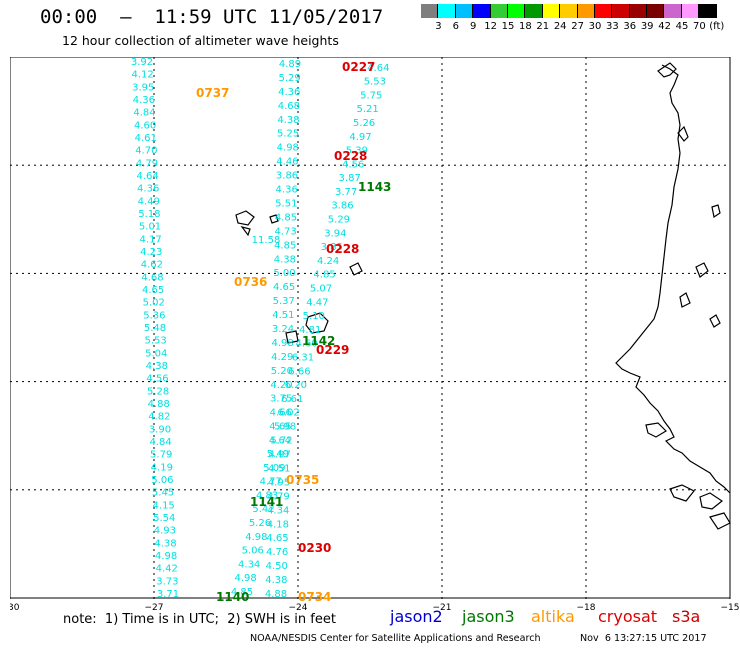  Describe the element at coordinates (279, 482) in the screenshot. I see `wave-height-value: 4.95` at that location.